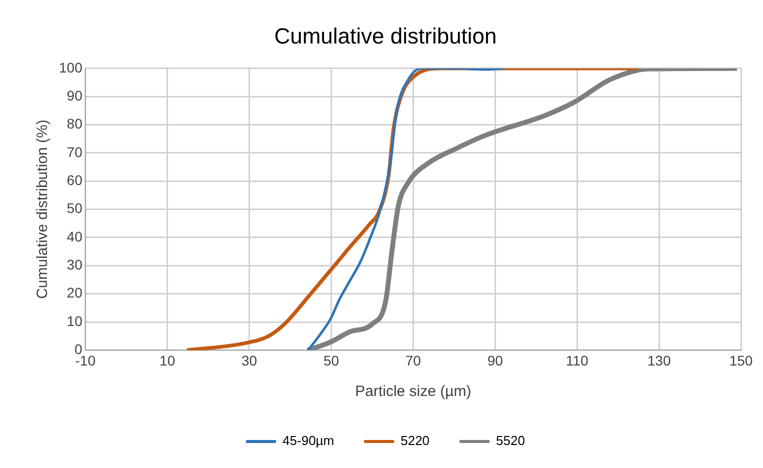 This screenshot has height=468, width=763. I want to click on y-tick-label: 90, so click(74, 95).